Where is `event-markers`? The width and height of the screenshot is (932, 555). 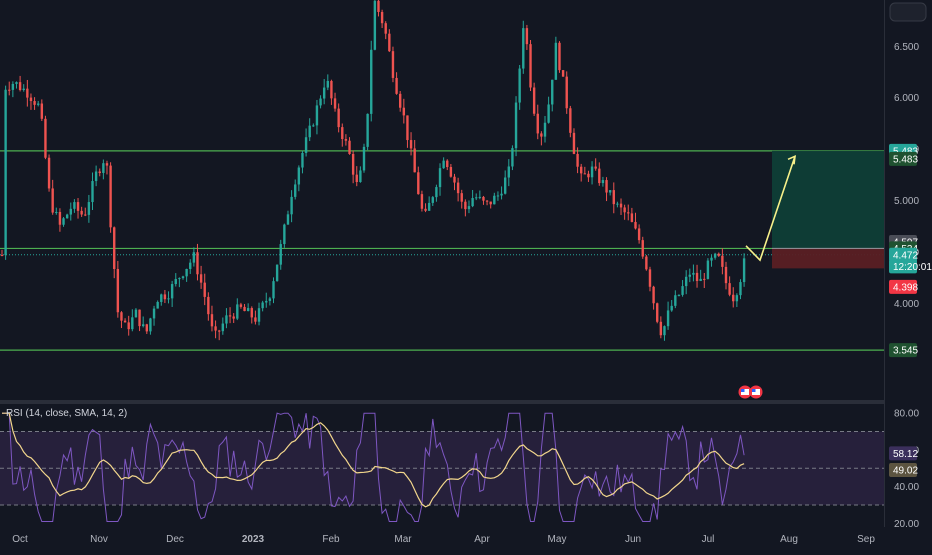 event-markers is located at coordinates (750, 392).